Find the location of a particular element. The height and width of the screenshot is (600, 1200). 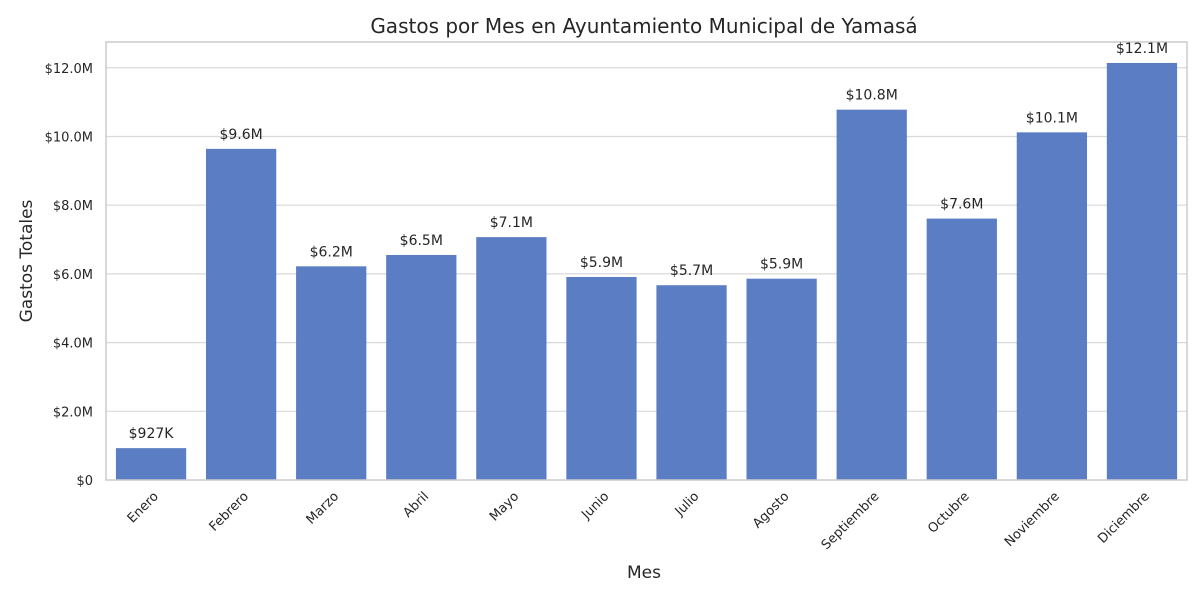

bar-septiembre is located at coordinates (871, 294).